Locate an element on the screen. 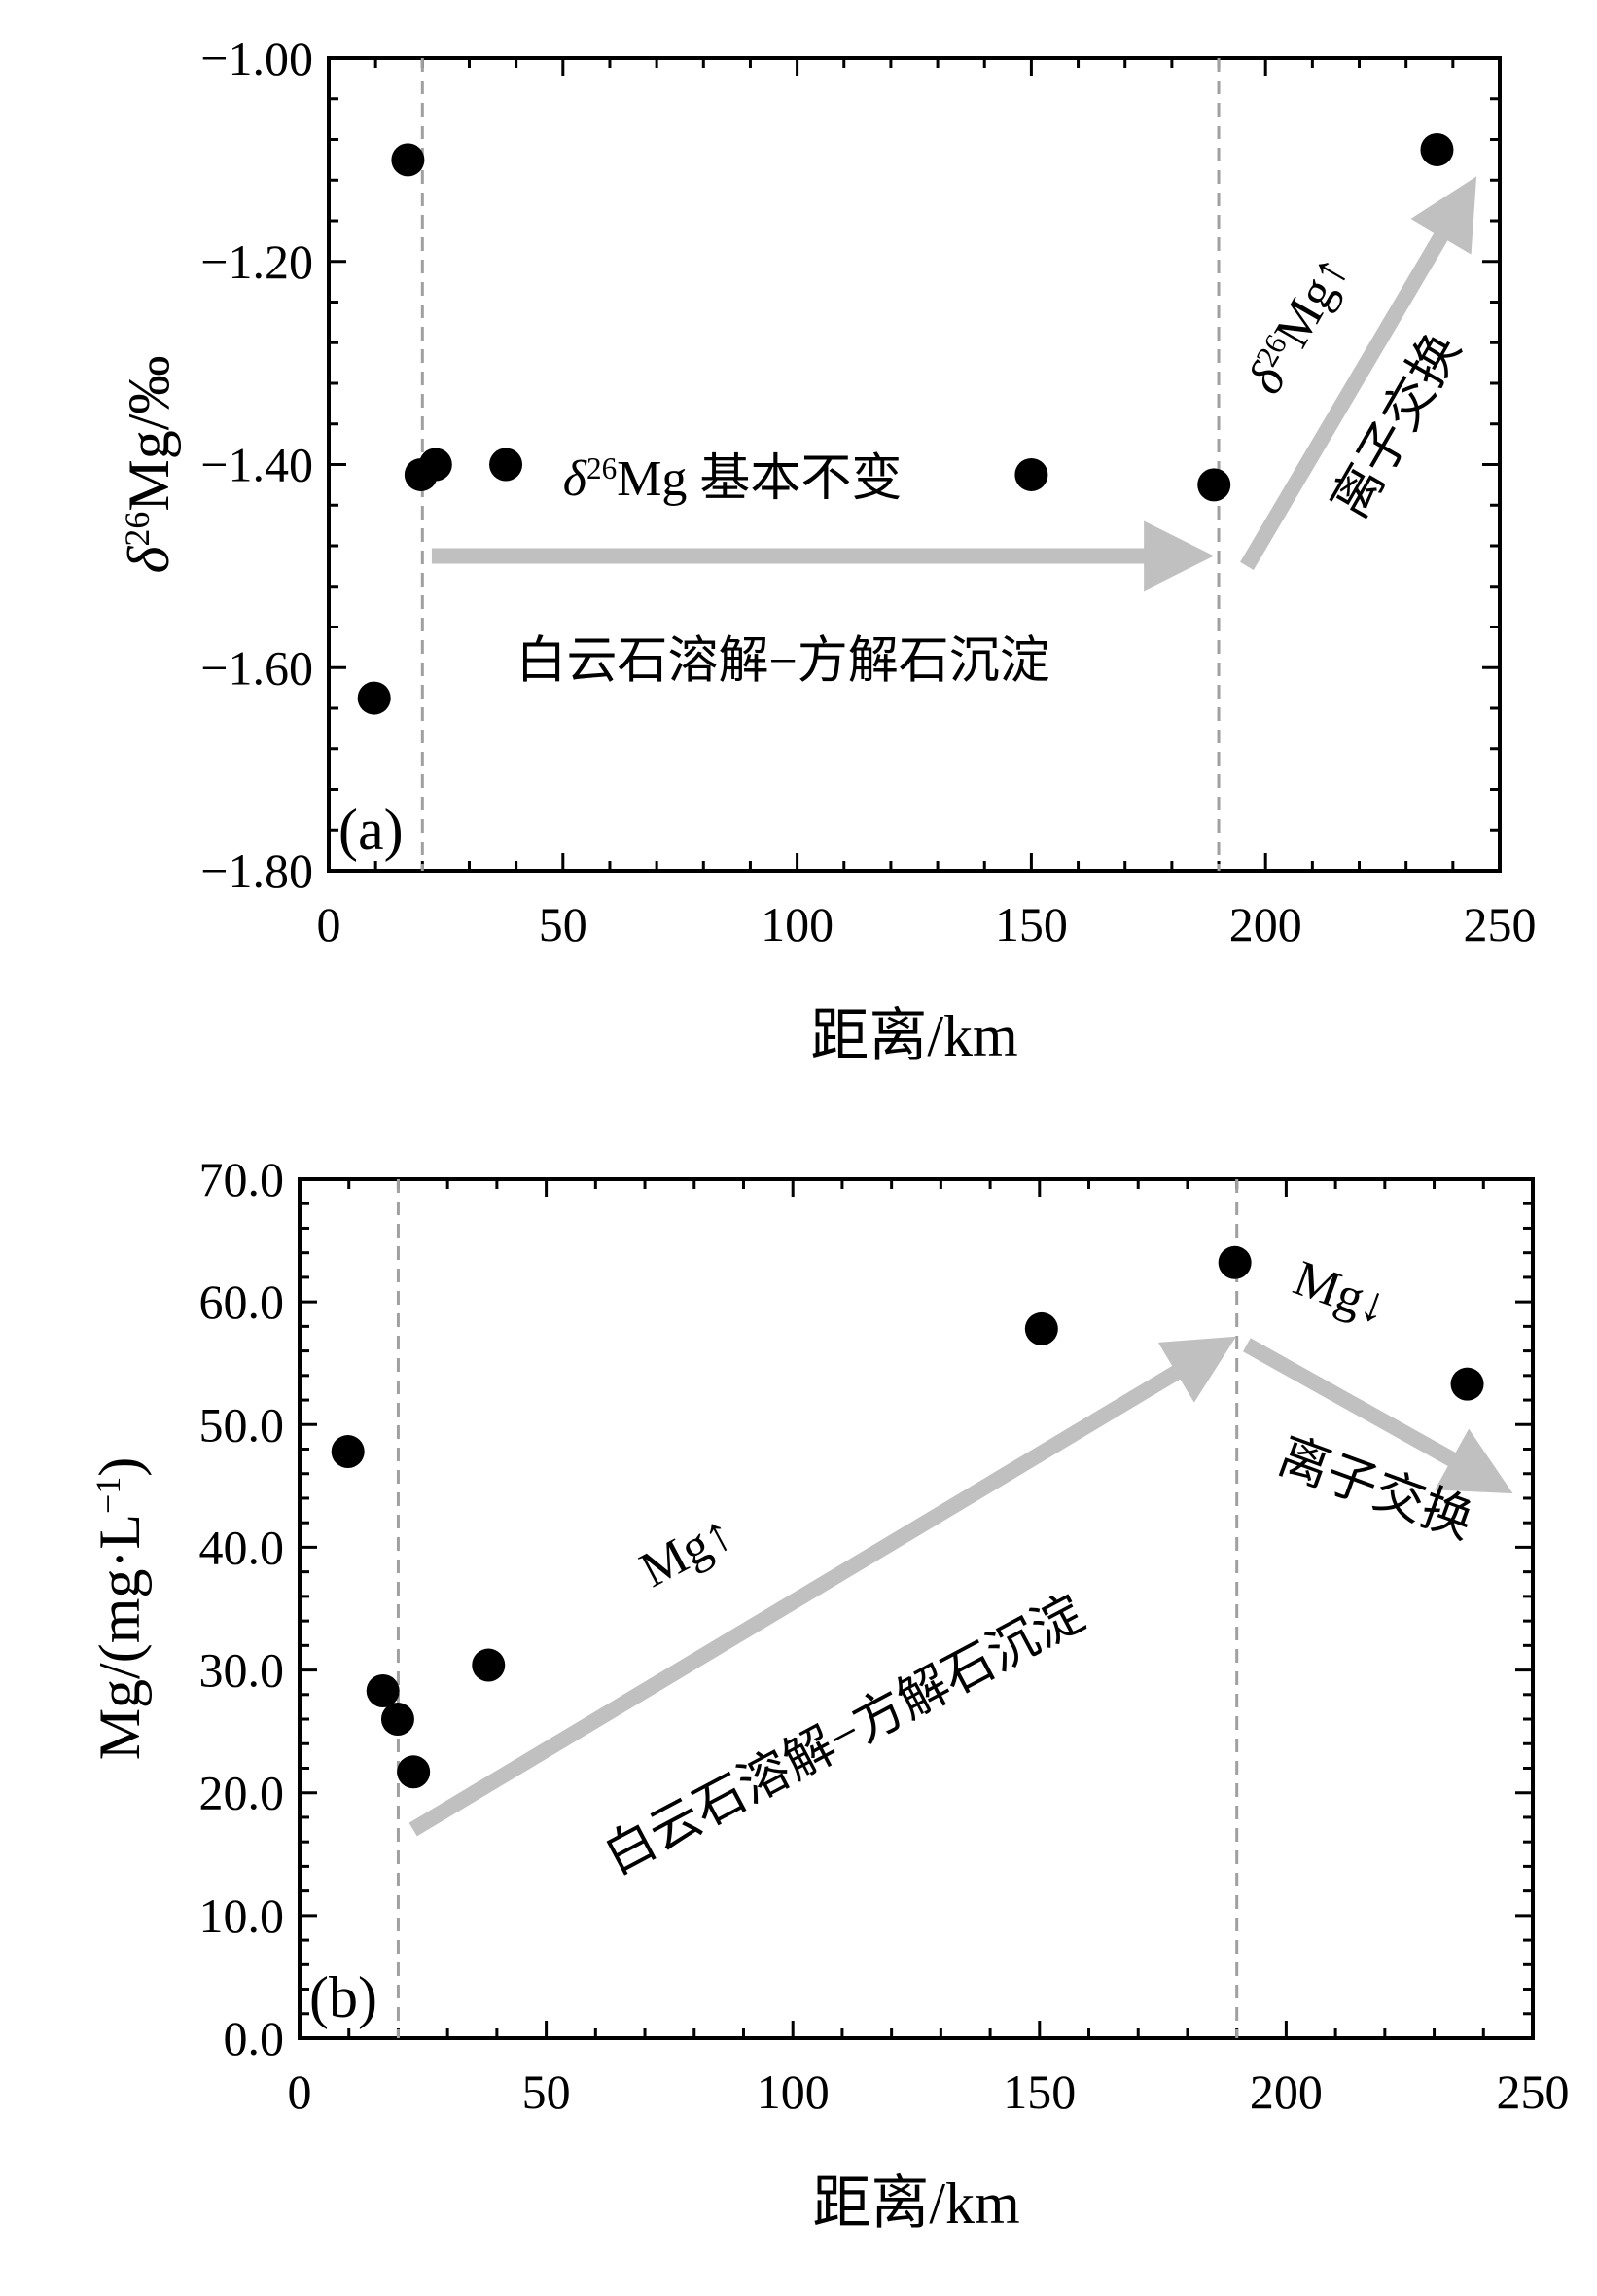 Image resolution: width=1597 pixels, height=2296 pixels. label-part-base: Mg/(mg·L is located at coordinates (120, 1637).